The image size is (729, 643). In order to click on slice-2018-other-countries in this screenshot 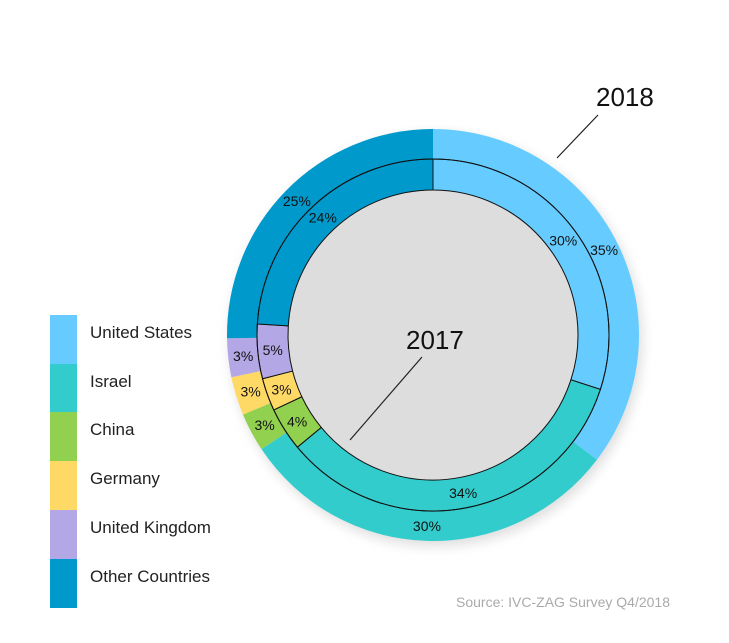, I will do `click(329, 234)`.